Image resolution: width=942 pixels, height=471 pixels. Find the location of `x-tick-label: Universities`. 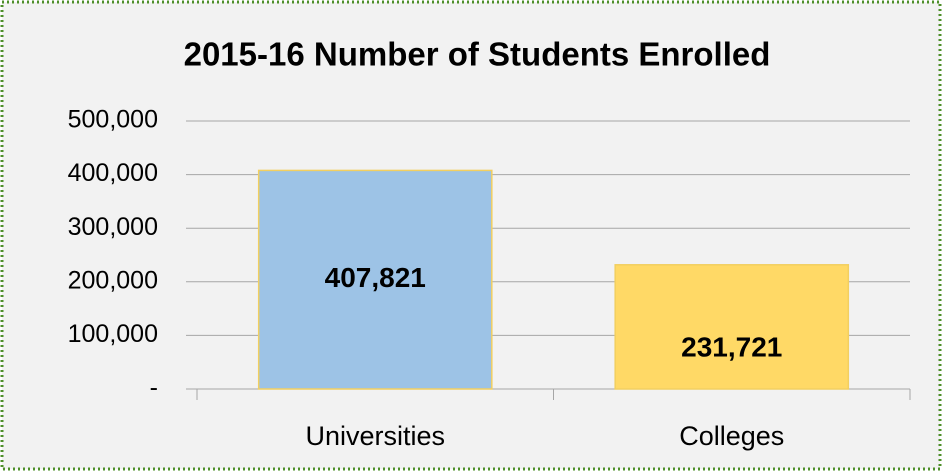

x-tick-label: Universities is located at coordinates (375, 436).